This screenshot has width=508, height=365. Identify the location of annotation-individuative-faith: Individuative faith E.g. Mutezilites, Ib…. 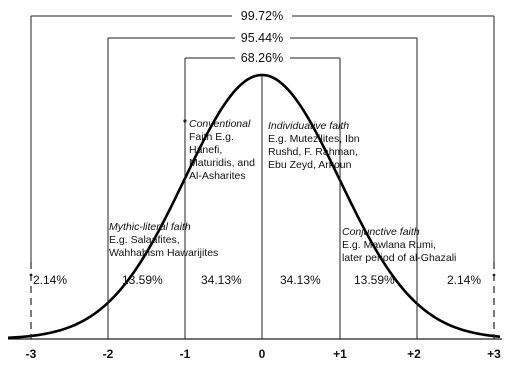
(314, 145).